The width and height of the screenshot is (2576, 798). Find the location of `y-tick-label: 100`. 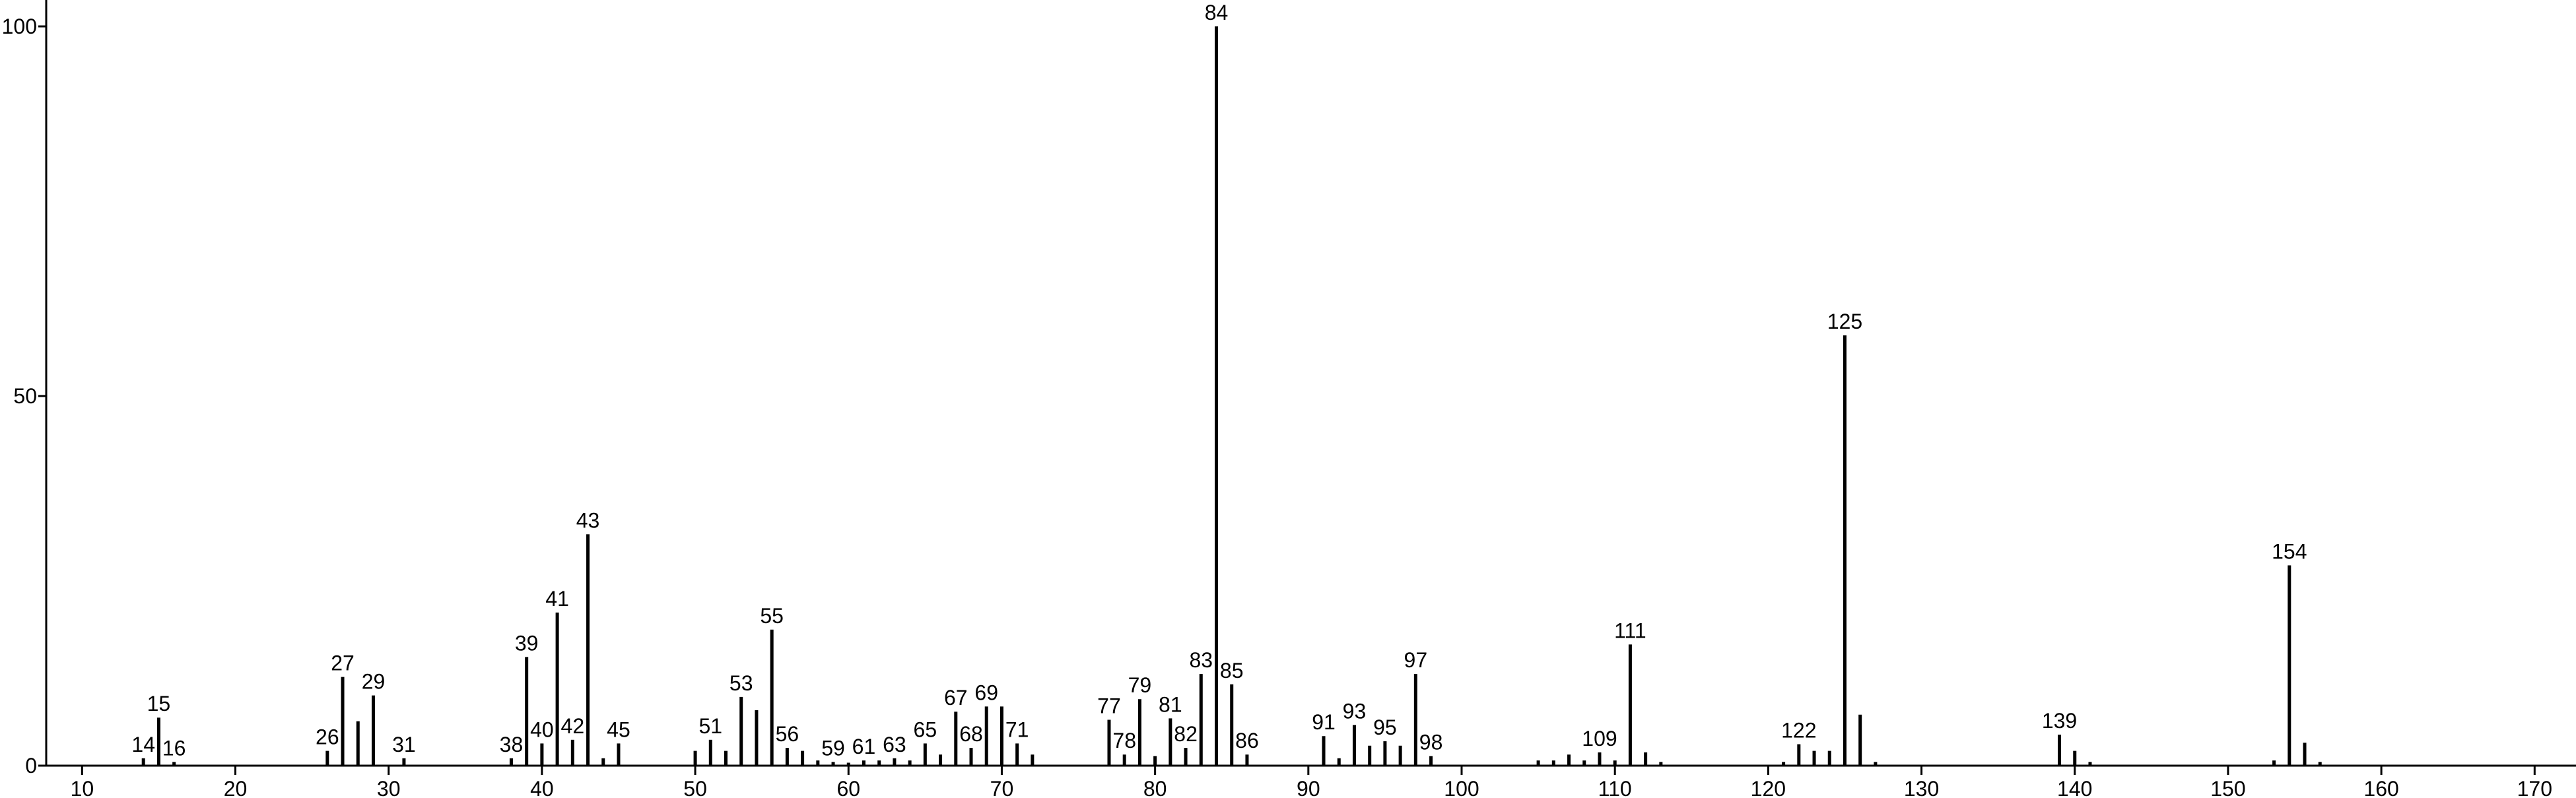

y-tick-label: 100 is located at coordinates (20, 27).